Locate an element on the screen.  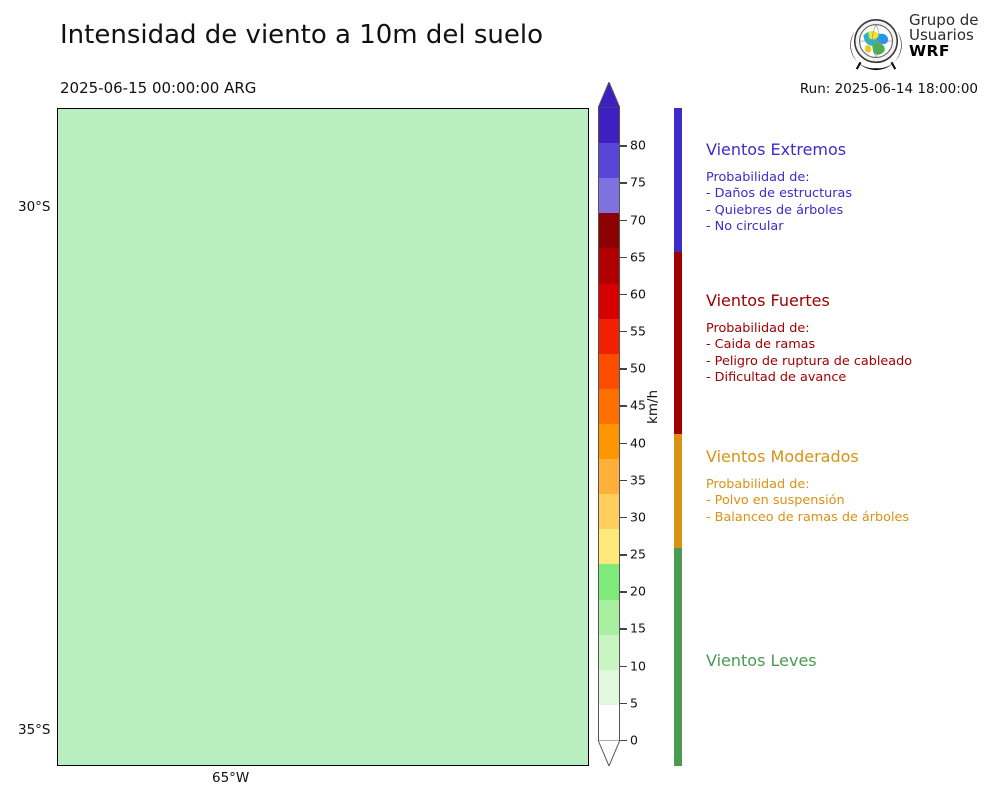
globe-logo-icon is located at coordinates (876, 45).